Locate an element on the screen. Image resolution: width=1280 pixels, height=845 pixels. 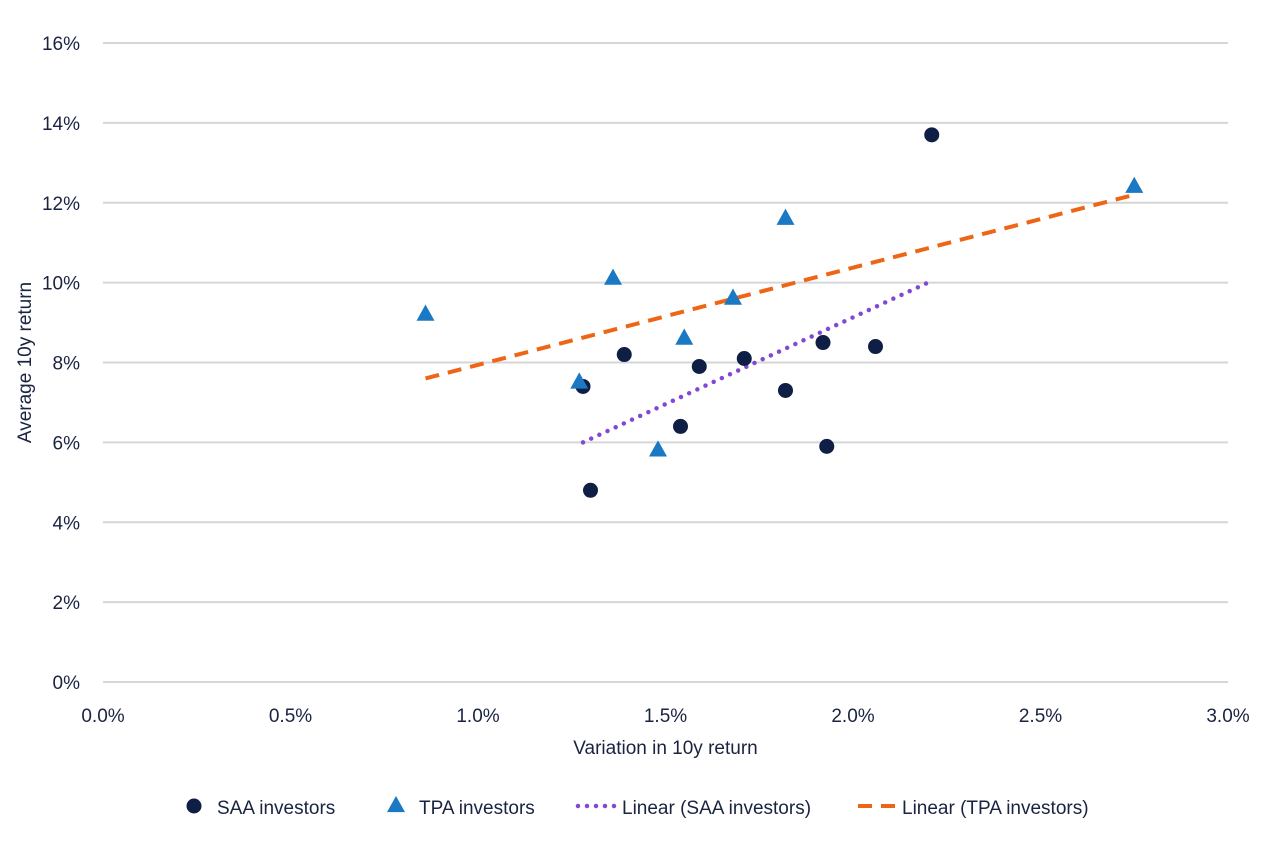
legend-triangle-marker is located at coordinates (396, 804).